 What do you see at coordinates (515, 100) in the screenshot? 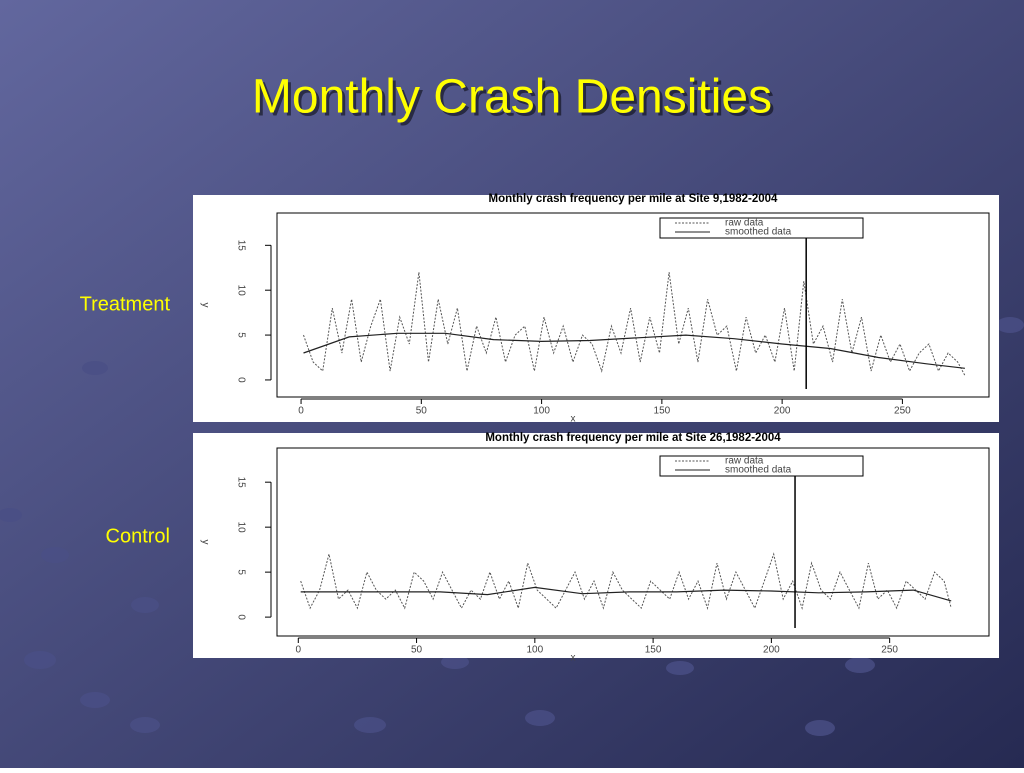
I see `title-shadow: Monthly Crash Densities` at bounding box center [515, 100].